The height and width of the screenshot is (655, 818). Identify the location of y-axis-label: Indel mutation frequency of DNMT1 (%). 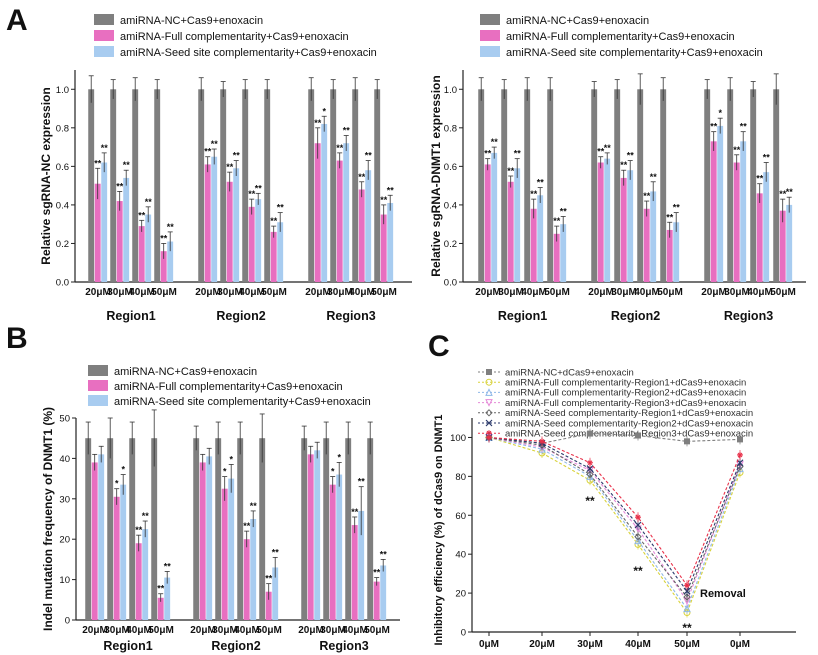
(48, 519).